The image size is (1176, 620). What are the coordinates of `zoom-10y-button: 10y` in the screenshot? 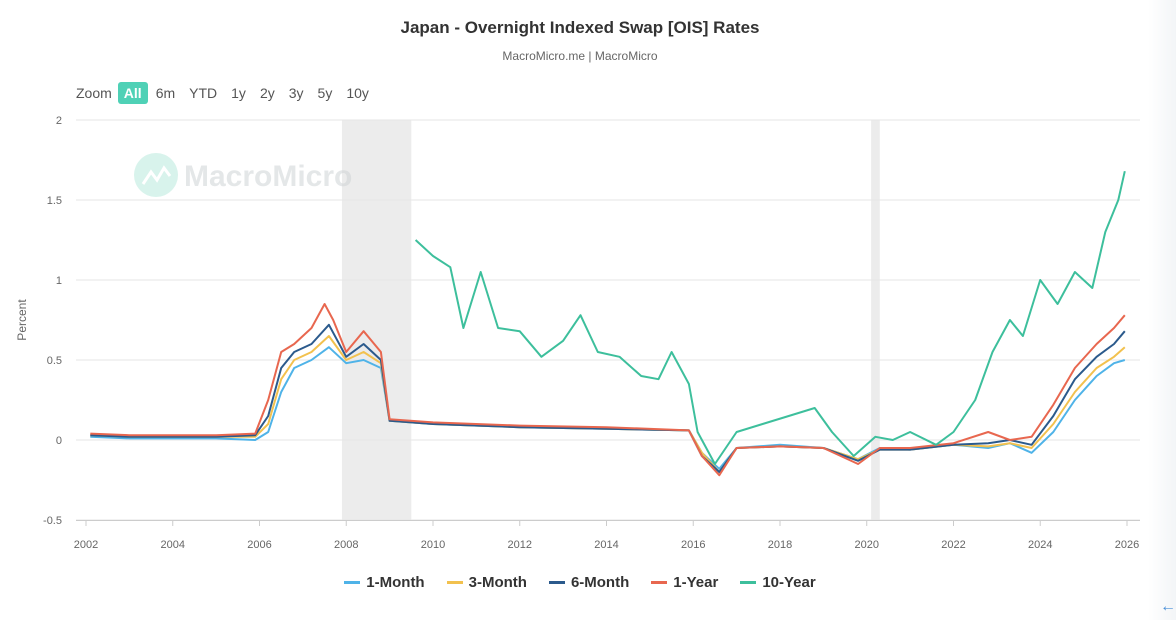 It's located at (357, 93).